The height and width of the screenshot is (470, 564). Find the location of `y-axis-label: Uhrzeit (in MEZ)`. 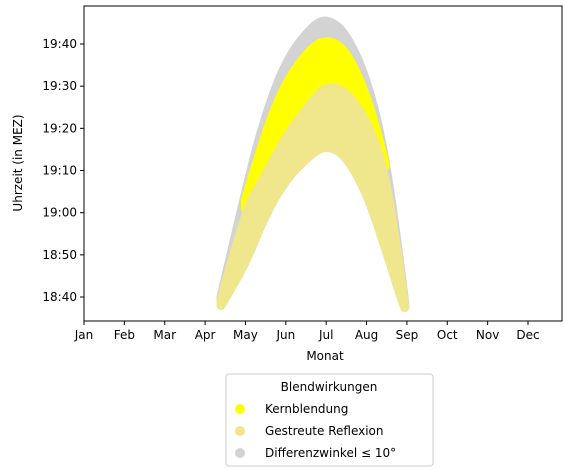

y-axis-label: Uhrzeit (in MEZ) is located at coordinates (18, 162).